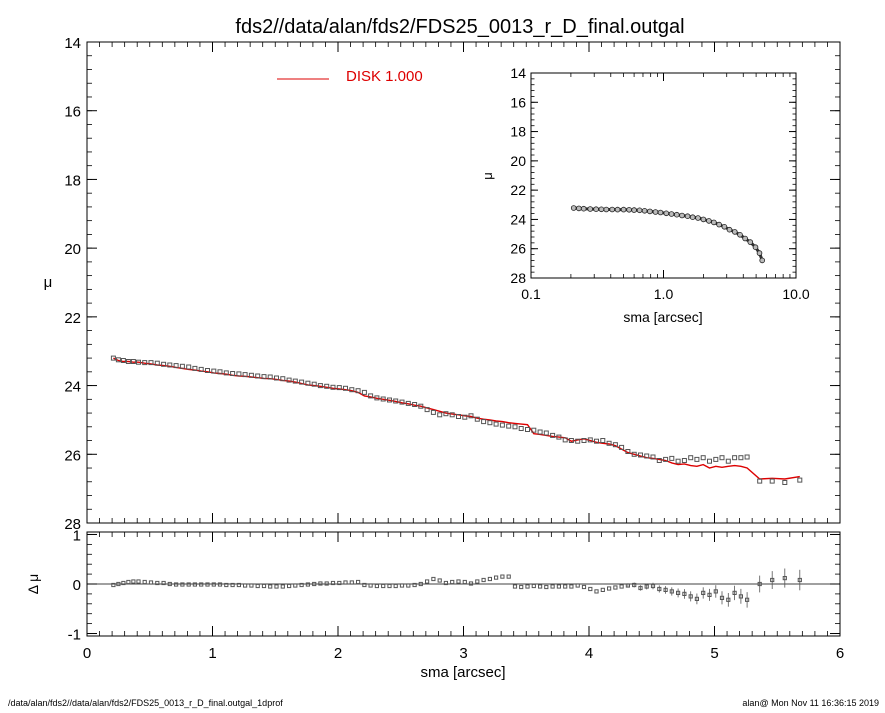 The width and height of the screenshot is (885, 713). What do you see at coordinates (33, 584) in the screenshot?
I see `residual-y-axis-label: Δ μ` at bounding box center [33, 584].